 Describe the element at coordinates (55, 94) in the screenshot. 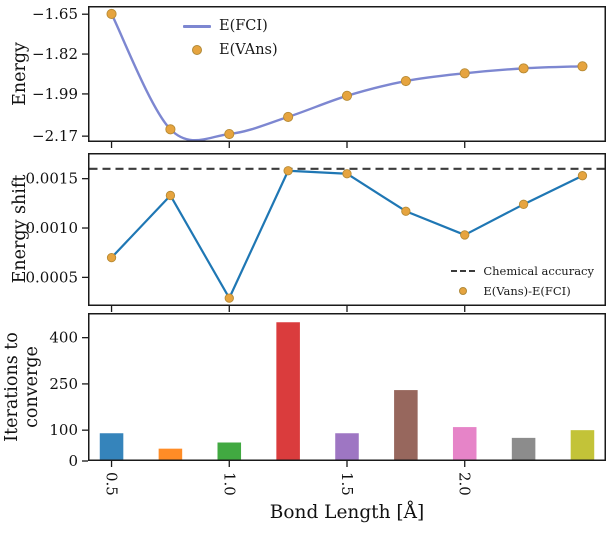

I see `svg-text: −1.99` at that location.